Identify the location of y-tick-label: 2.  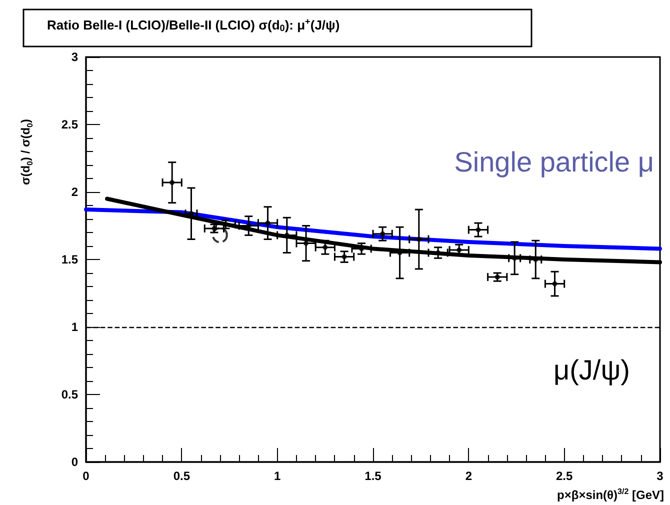
(74, 192).